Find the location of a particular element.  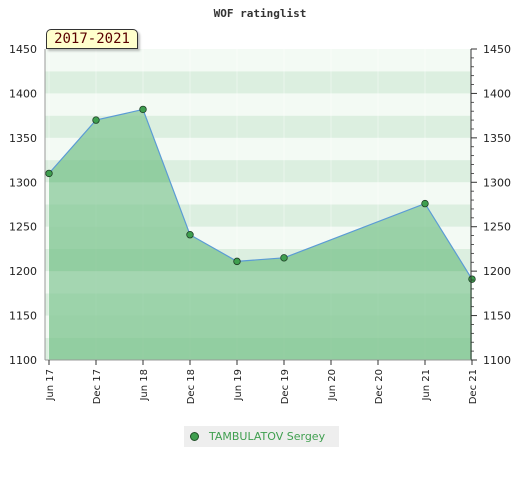

x-tick-label: Jun 19 is located at coordinates (238, 385).